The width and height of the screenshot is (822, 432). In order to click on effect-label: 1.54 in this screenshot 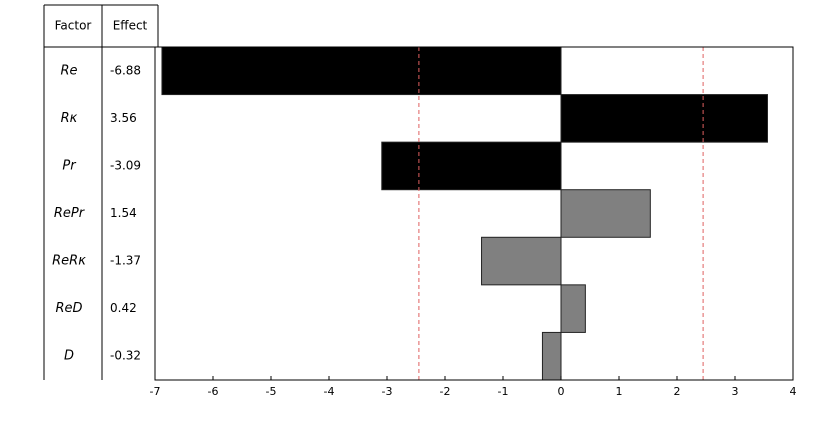, I will do `click(123, 213)`.